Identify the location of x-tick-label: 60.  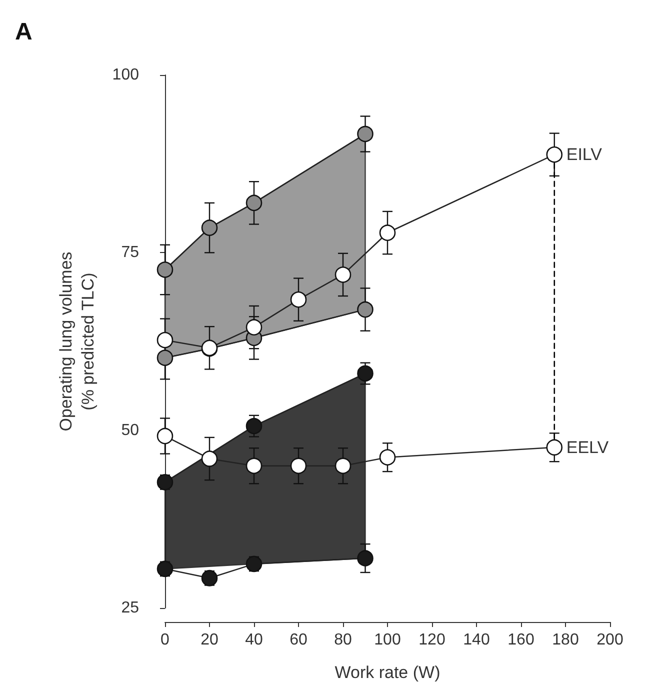
(299, 640).